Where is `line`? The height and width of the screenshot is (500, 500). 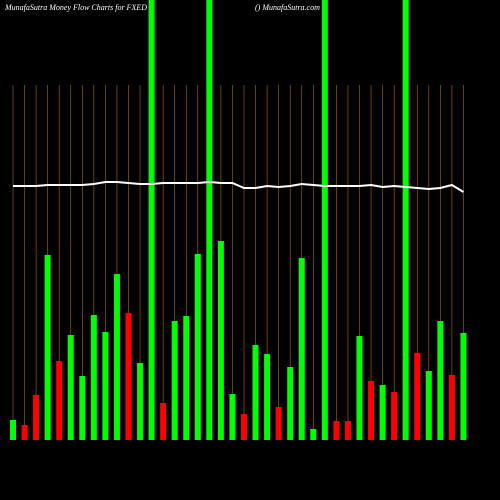
line is located at coordinates (238, 186).